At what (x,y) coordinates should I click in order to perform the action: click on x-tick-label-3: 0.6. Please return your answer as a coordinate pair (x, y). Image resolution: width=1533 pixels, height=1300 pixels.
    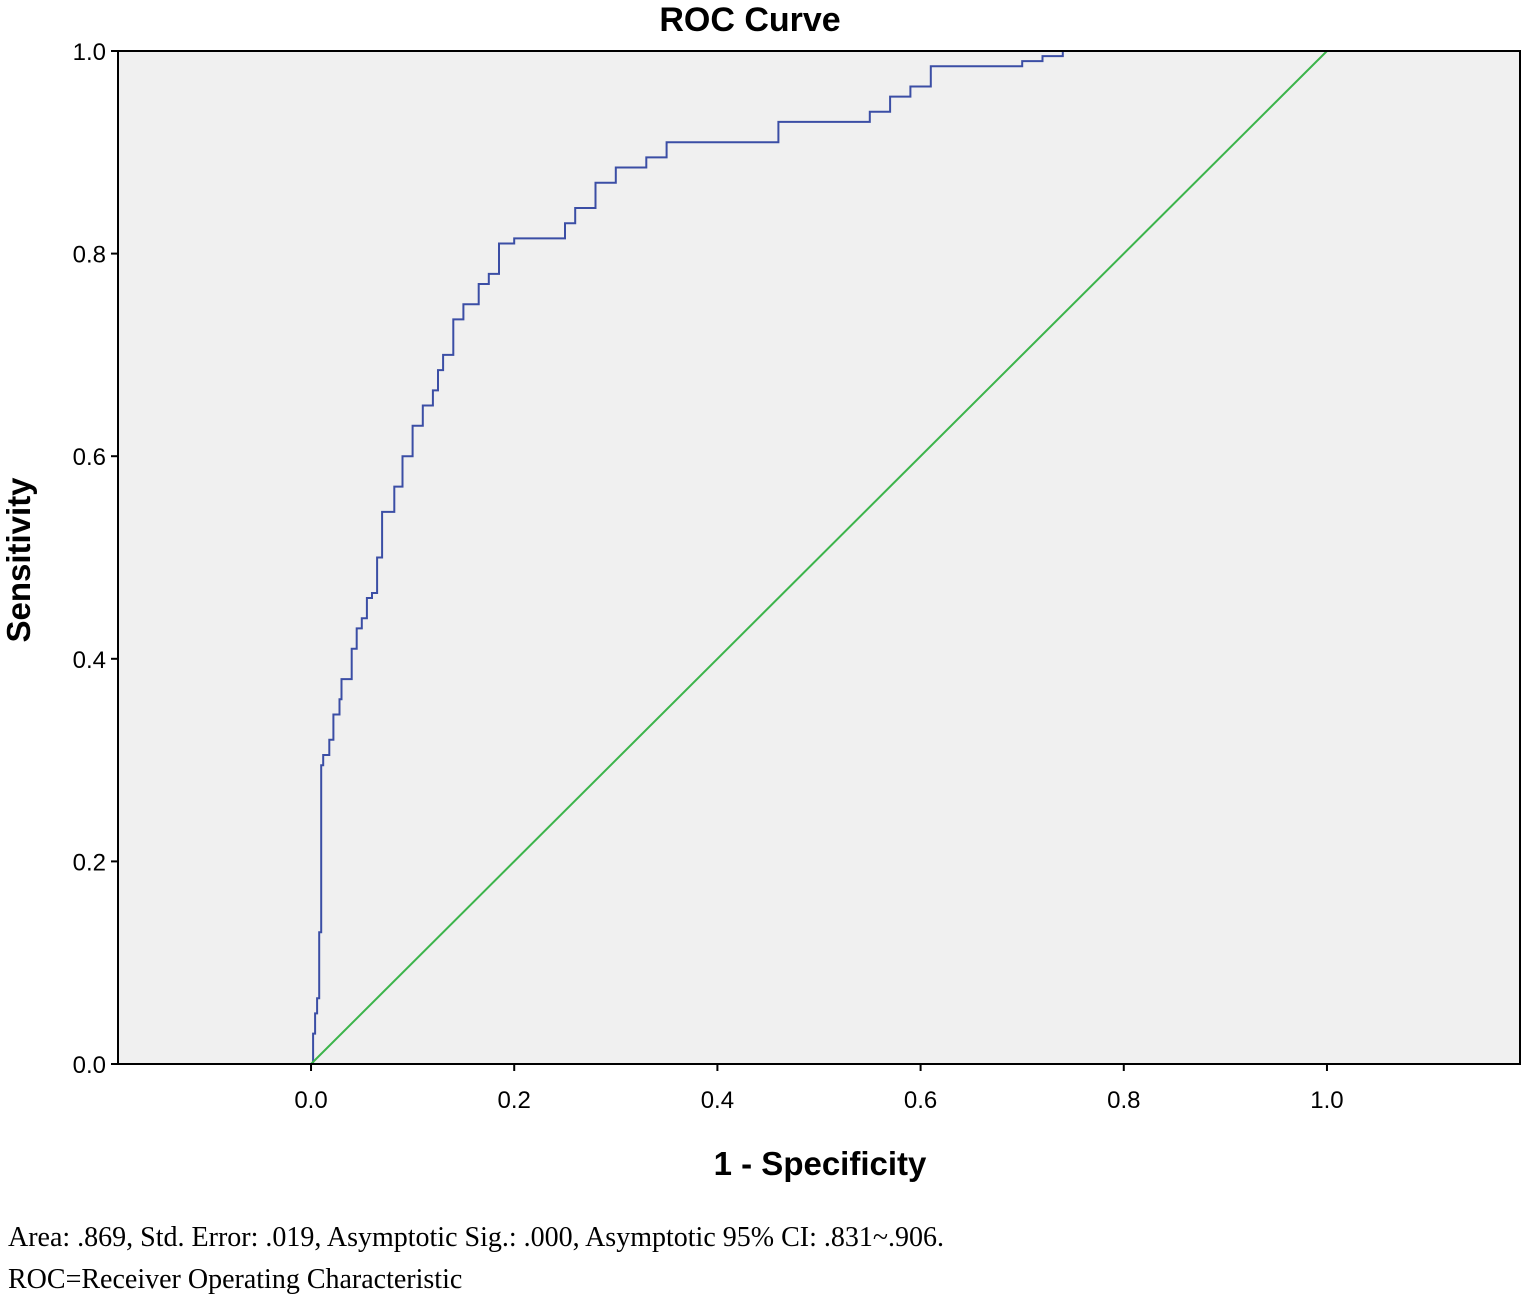
    Looking at the image, I should click on (920, 1100).